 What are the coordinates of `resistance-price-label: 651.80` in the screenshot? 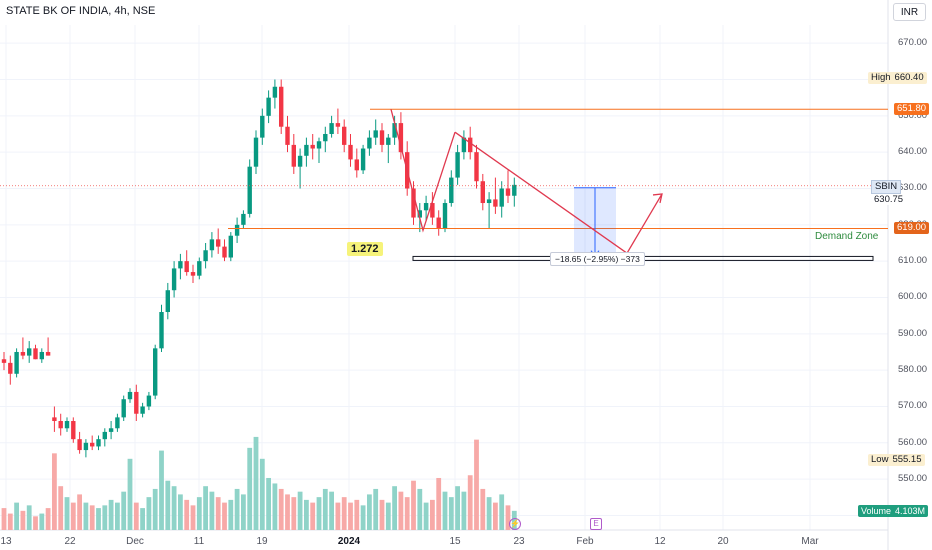 It's located at (912, 109).